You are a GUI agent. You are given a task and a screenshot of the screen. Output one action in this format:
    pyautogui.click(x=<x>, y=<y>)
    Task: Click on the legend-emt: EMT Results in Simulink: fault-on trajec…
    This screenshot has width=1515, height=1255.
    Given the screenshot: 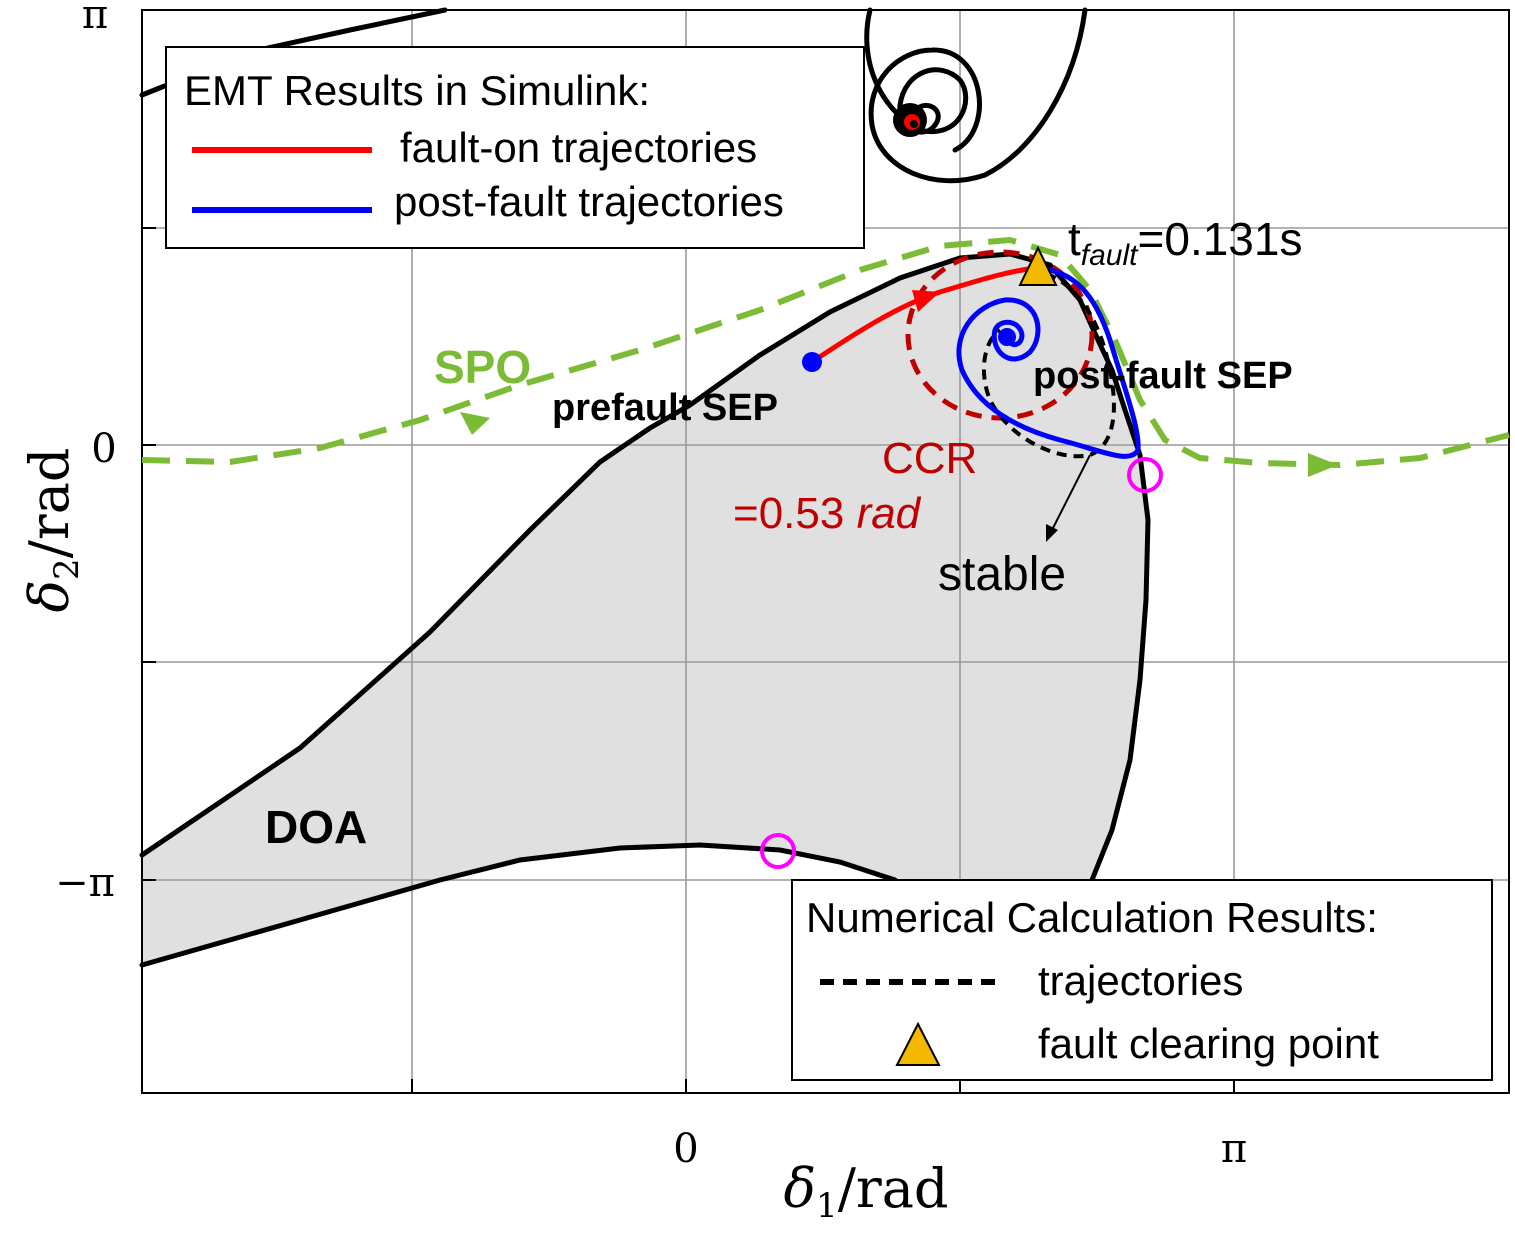 What is the action you would take?
    pyautogui.click(x=515, y=147)
    